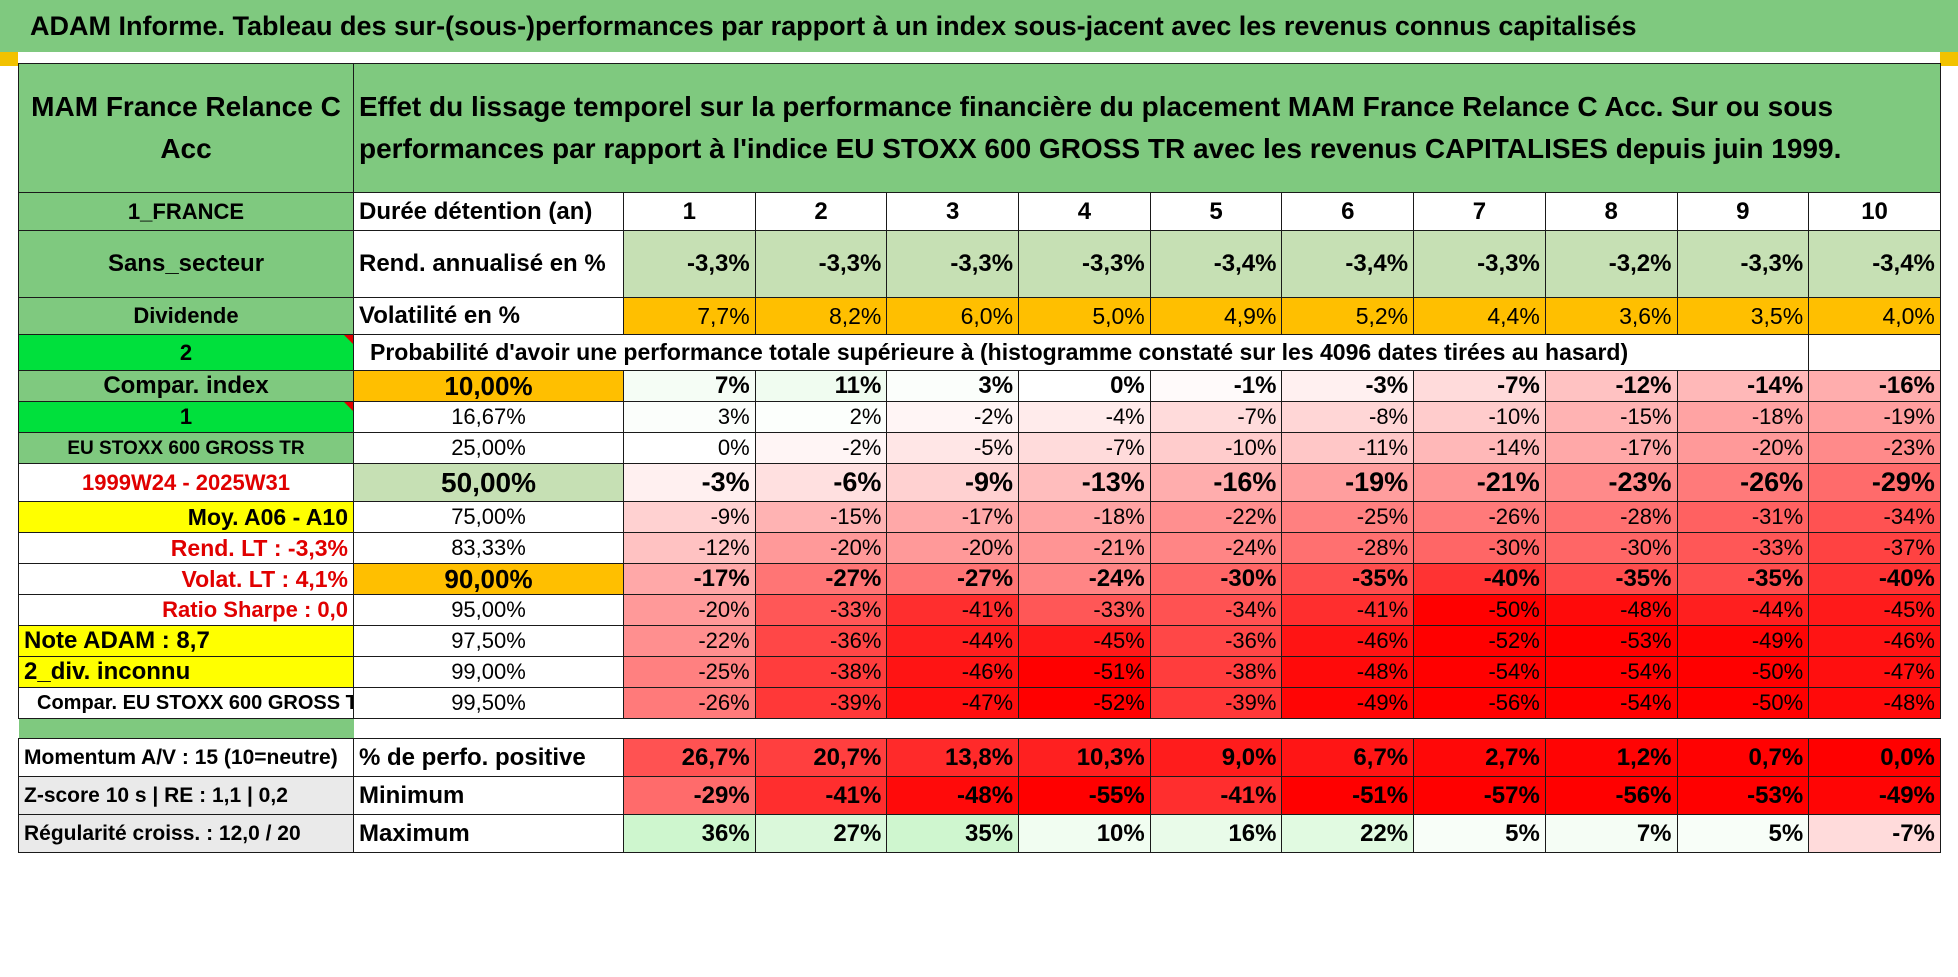 The width and height of the screenshot is (1958, 977). Describe the element at coordinates (1611, 641) in the screenshot. I see `quantile-value: -53%` at that location.